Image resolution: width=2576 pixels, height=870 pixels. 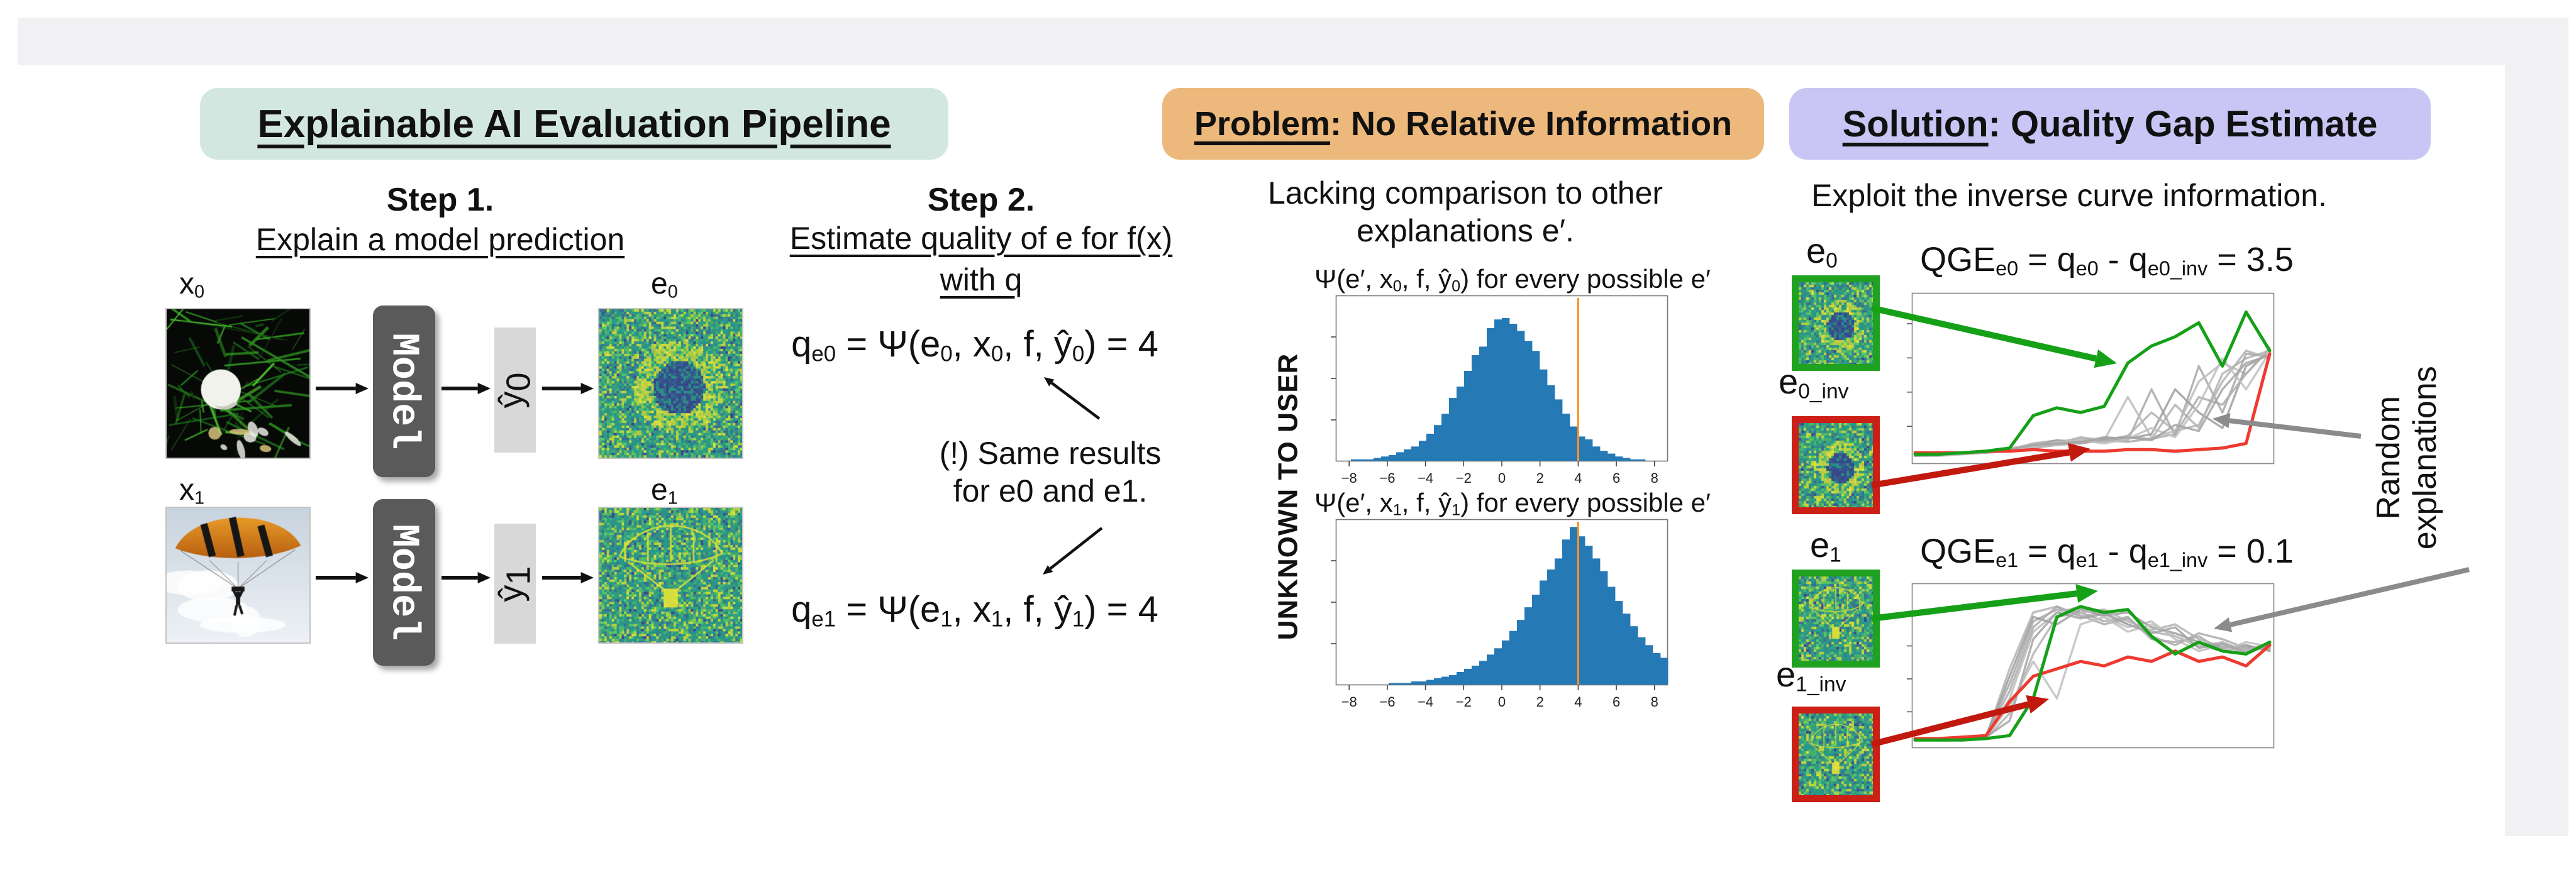 I want to click on thumb-e1-label: e1, so click(x=1825, y=546).